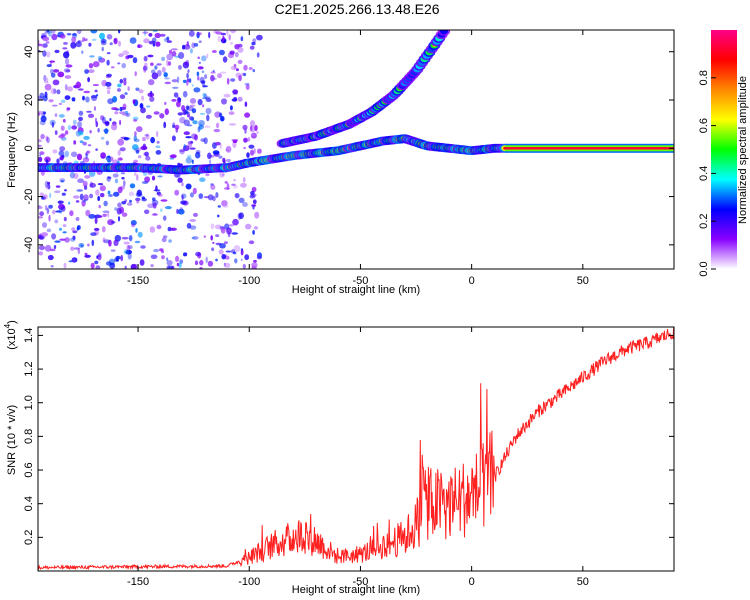 This screenshot has width=750, height=600. What do you see at coordinates (707, 173) in the screenshot?
I see `colorbar-ticks: 0.0 0.2 0.4 0.6 0.8` at bounding box center [707, 173].